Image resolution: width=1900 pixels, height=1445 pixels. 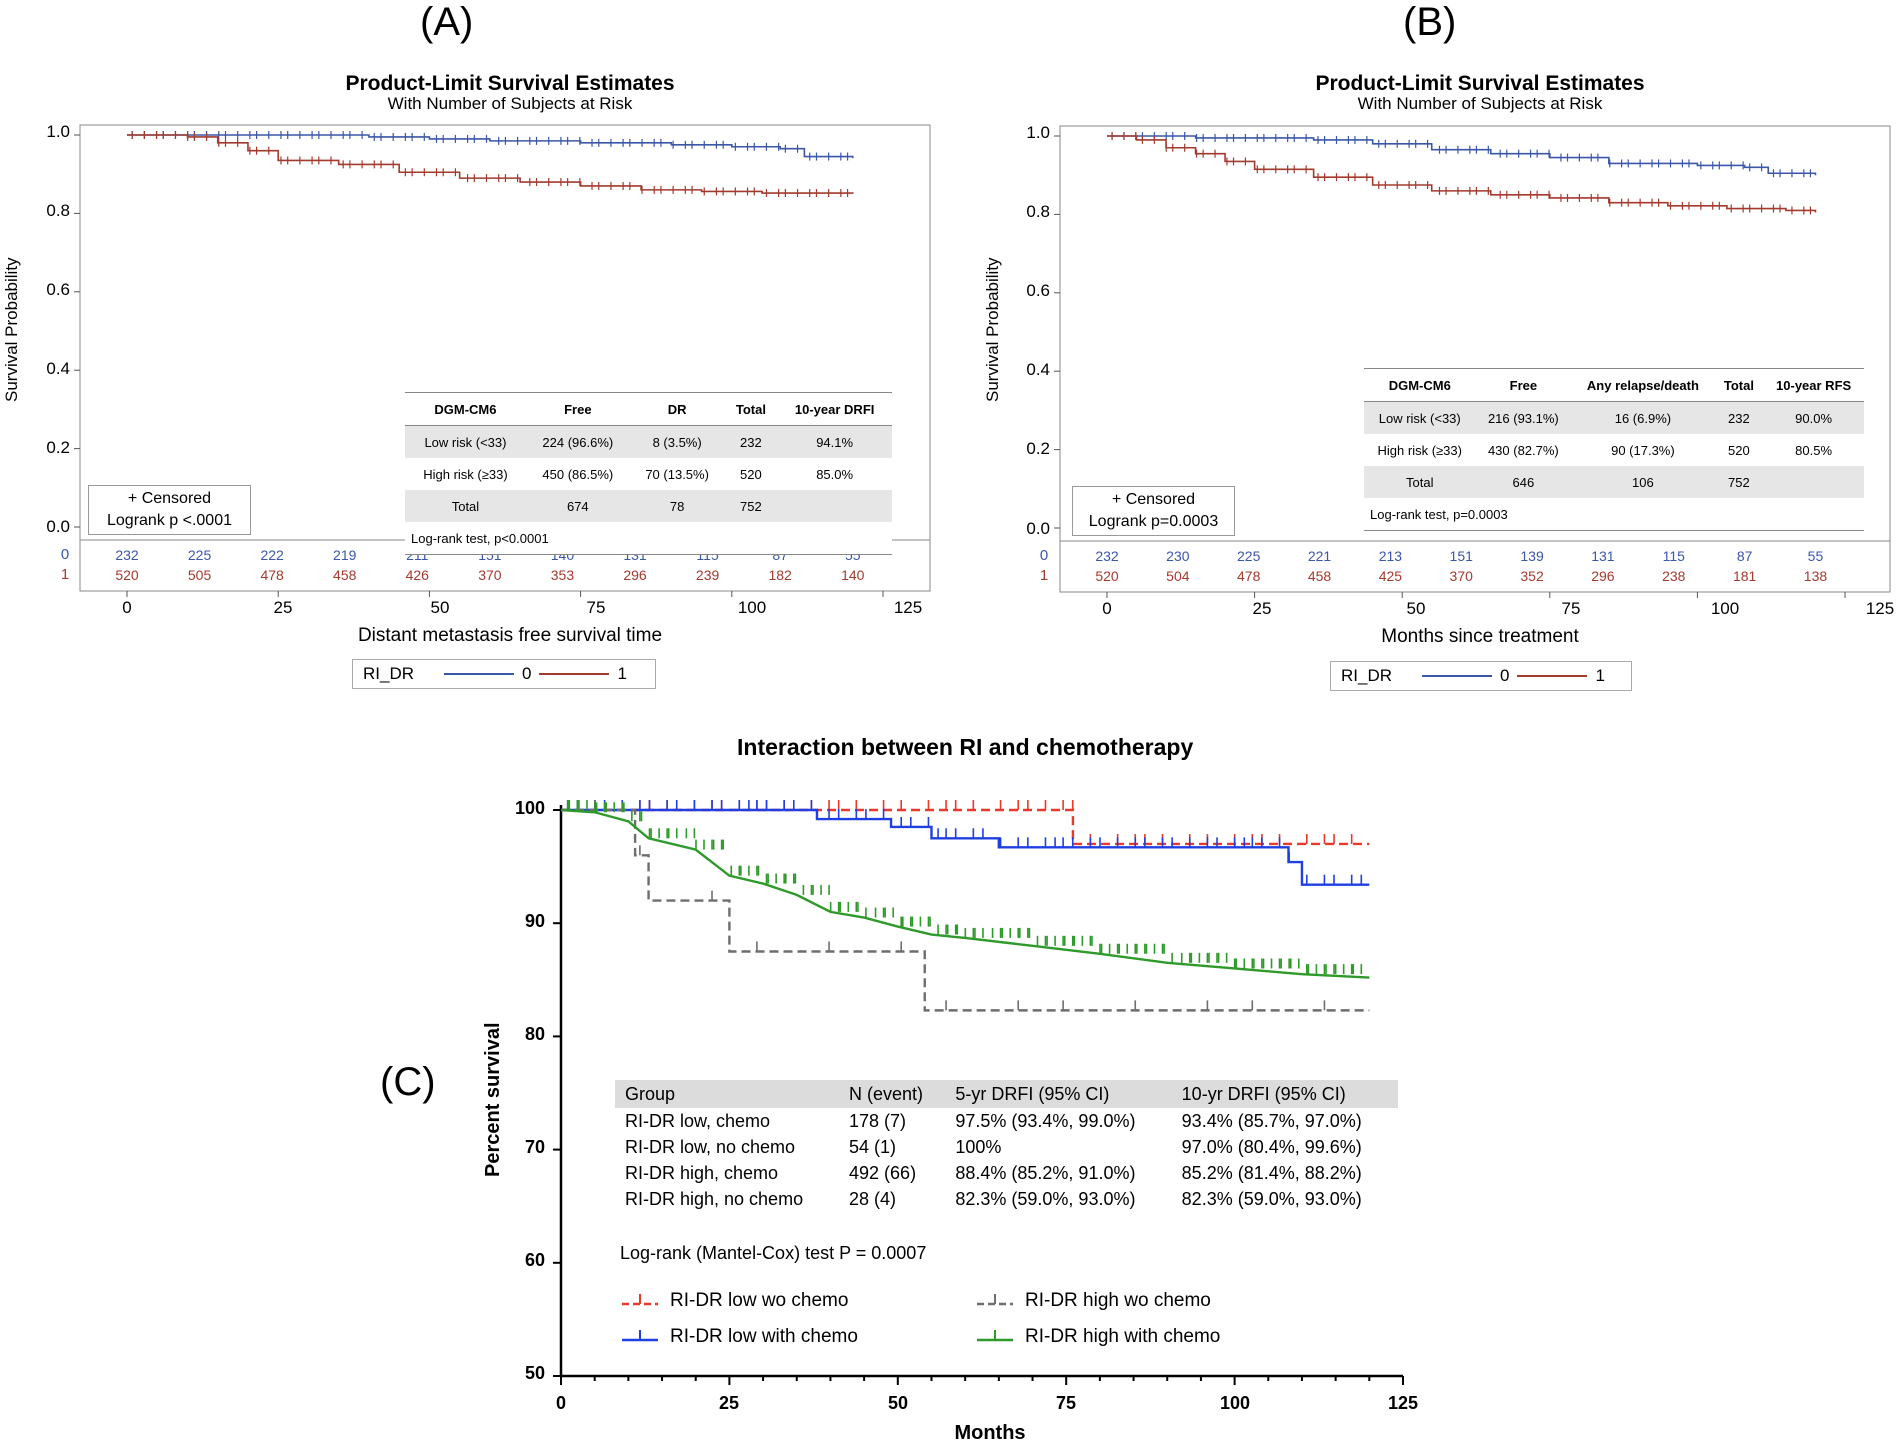 What do you see at coordinates (447, 22) in the screenshot?
I see `panel-label-a: (A)` at bounding box center [447, 22].